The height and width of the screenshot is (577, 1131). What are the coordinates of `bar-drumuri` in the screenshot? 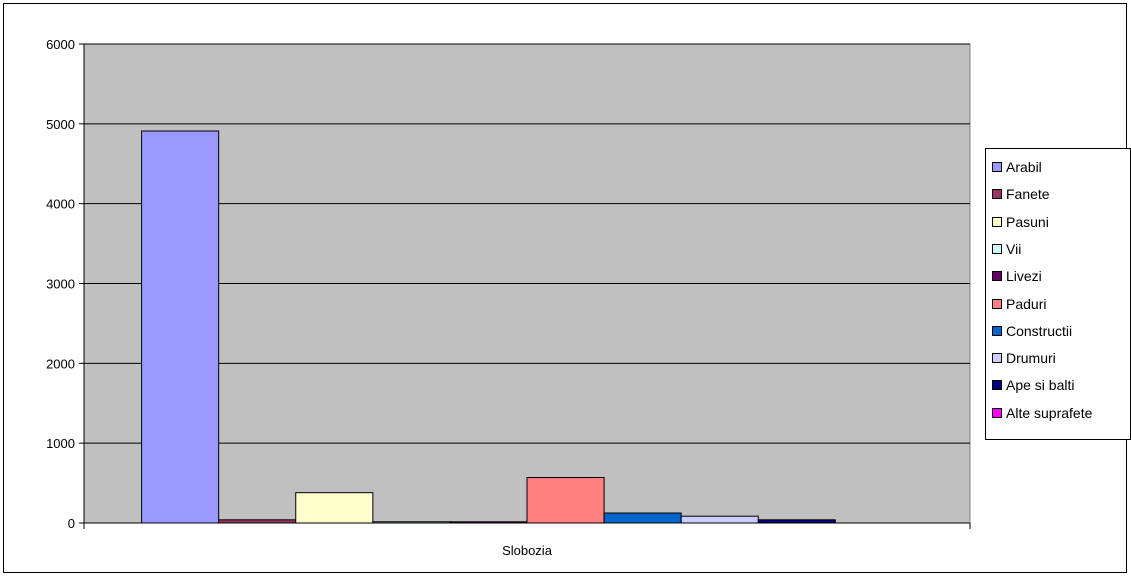 It's located at (719, 519).